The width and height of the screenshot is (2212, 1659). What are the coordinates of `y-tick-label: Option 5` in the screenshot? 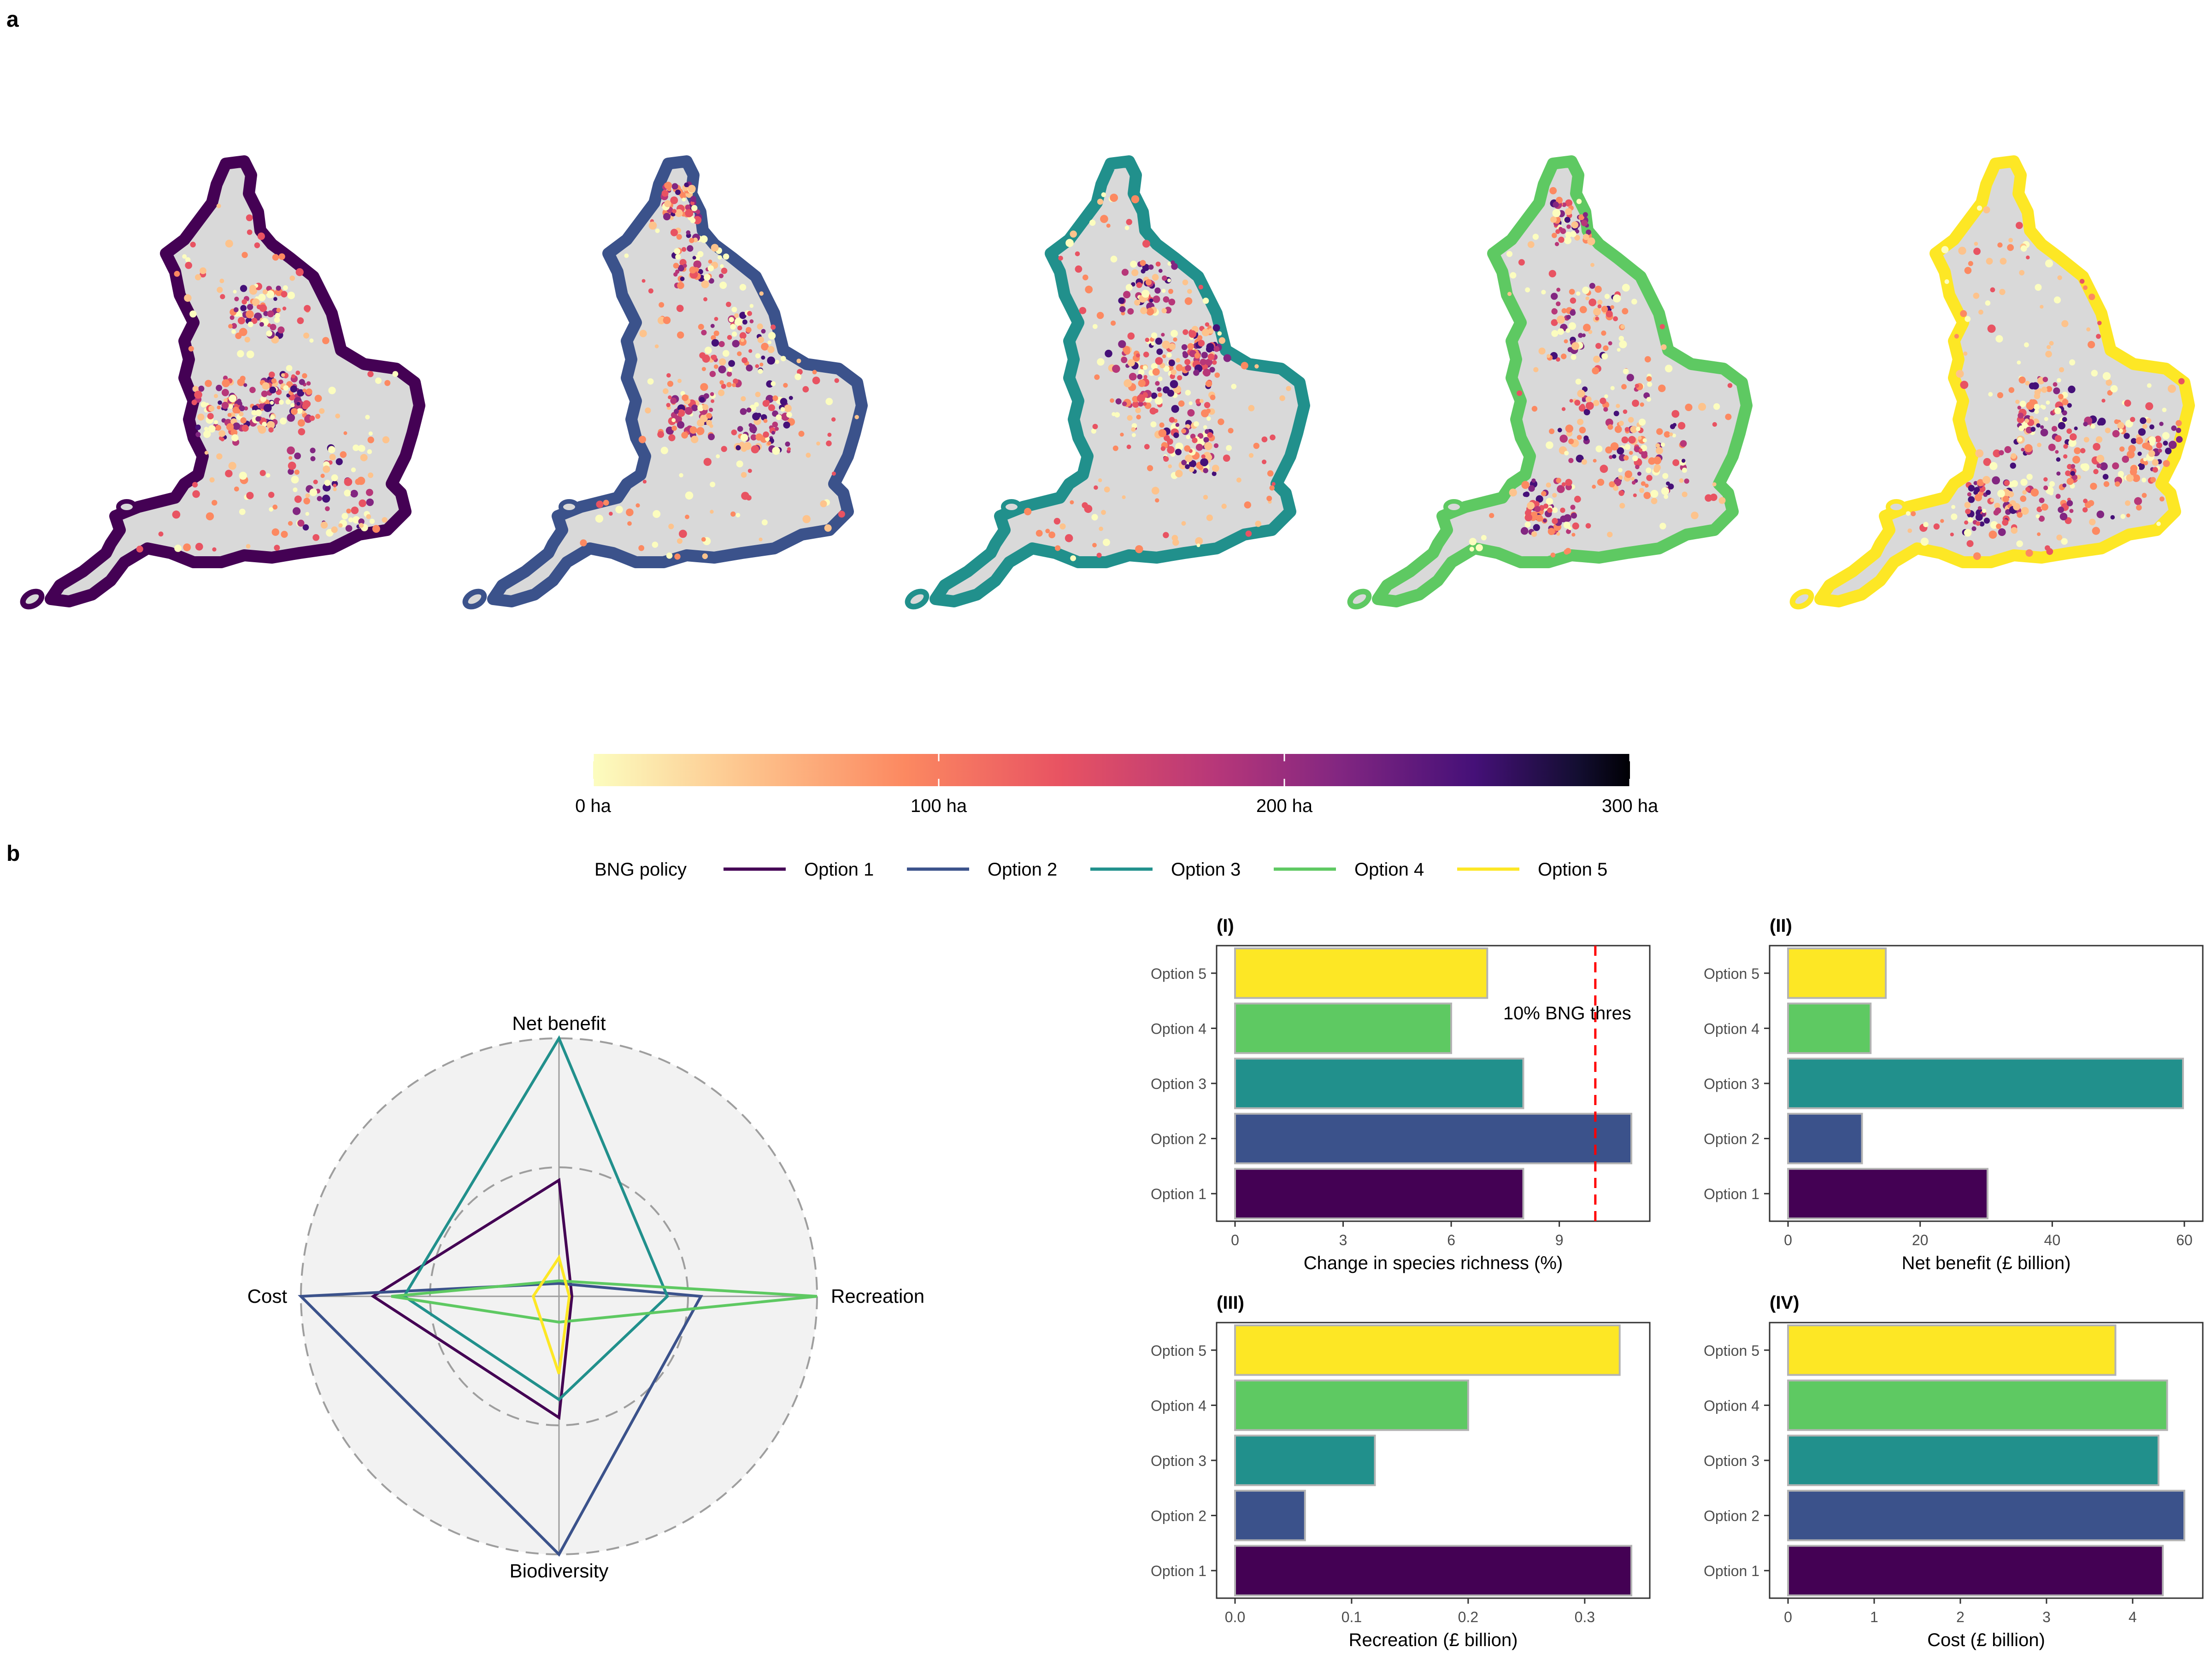 It's located at (1178, 1350).